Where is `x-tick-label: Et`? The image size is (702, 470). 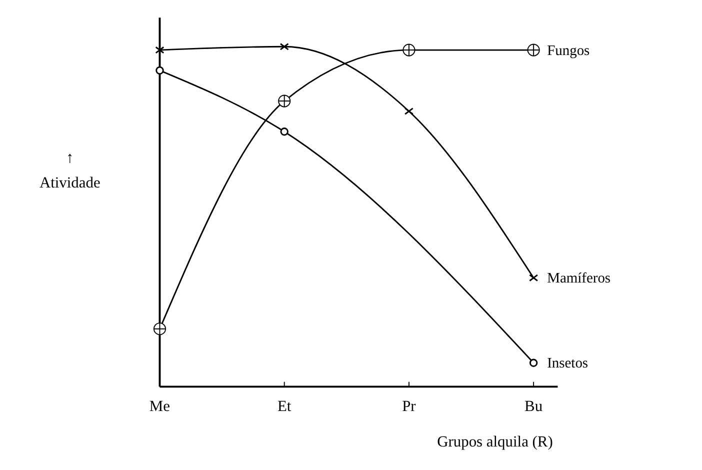
x-tick-label: Et is located at coordinates (284, 406).